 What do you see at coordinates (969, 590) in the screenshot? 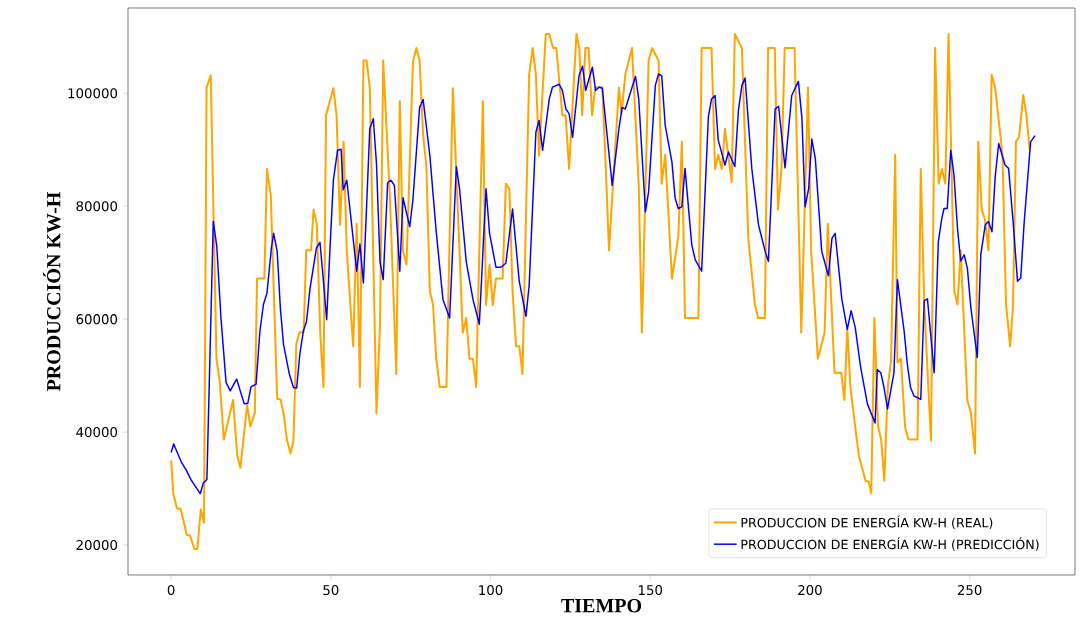
I see `x-tick-label: 250` at bounding box center [969, 590].